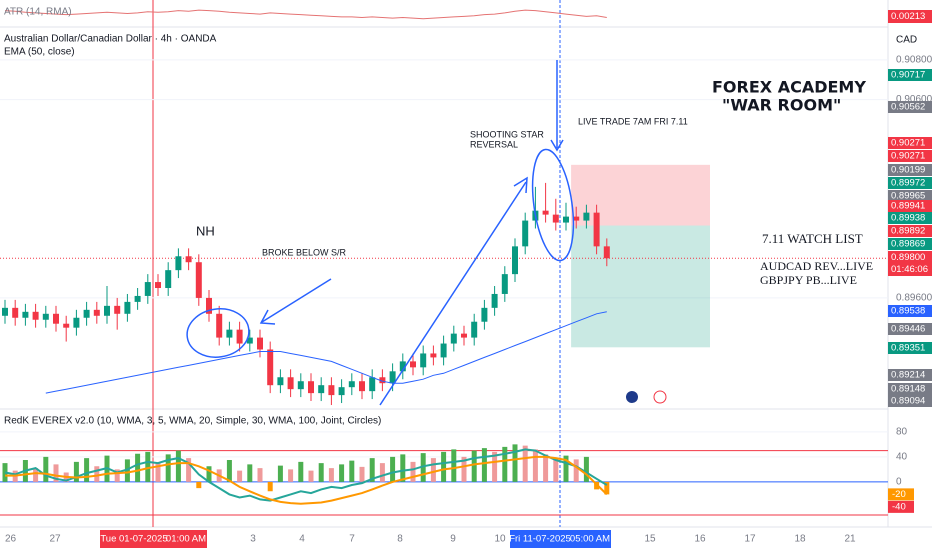  Describe the element at coordinates (494, 144) in the screenshot. I see `annotation: REVERSAL` at that location.